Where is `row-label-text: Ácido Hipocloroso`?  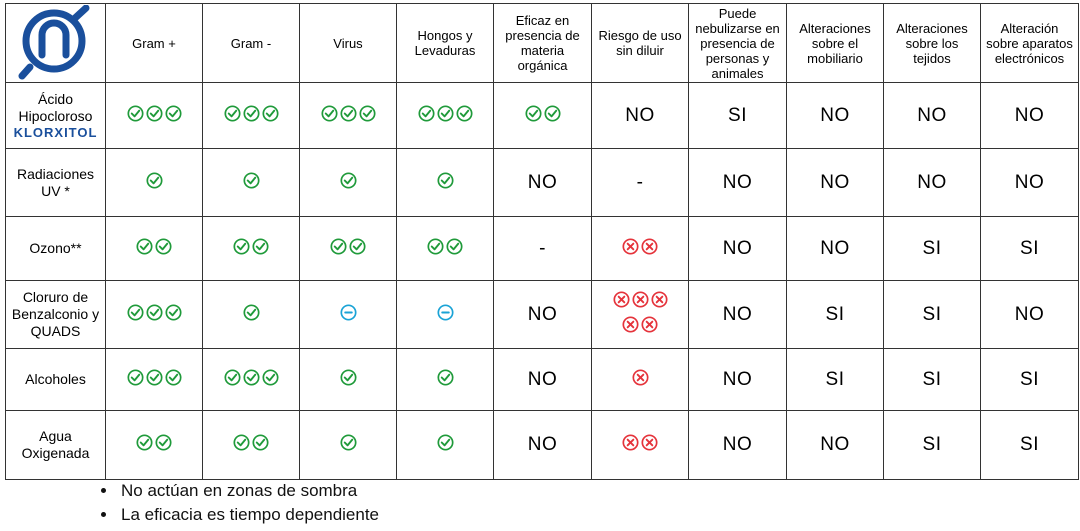 row-label-text: Ácido Hipocloroso is located at coordinates (55, 107).